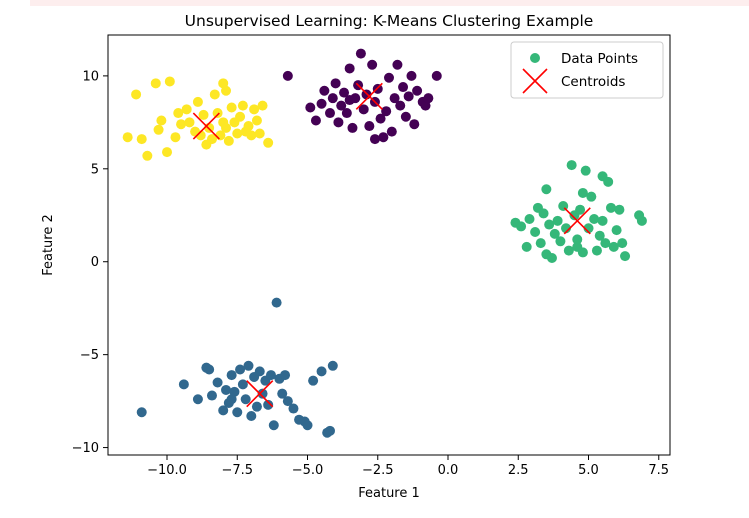 The image size is (749, 518). What do you see at coordinates (89, 355) in the screenshot?
I see `y-tick-label: −5` at bounding box center [89, 355].